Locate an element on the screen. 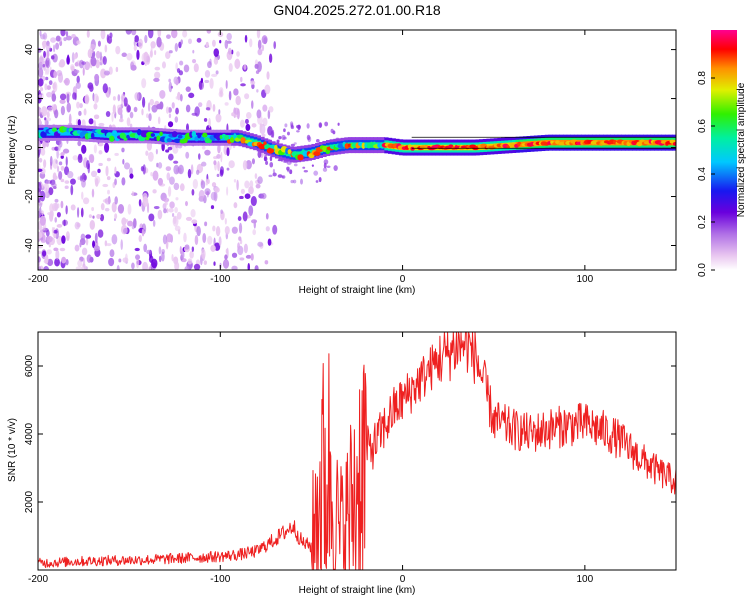 The height and width of the screenshot is (600, 750). x-tick-label: 100 is located at coordinates (585, 579).